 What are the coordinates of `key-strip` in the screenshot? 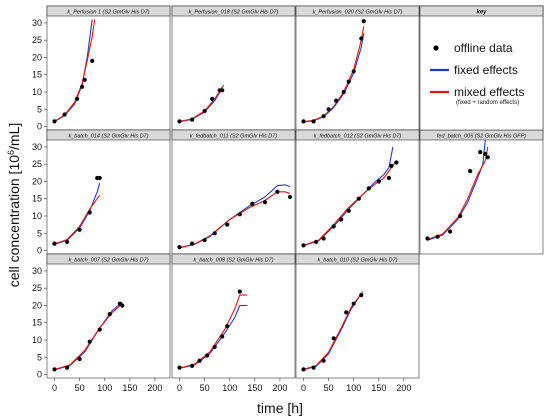 It's located at (481, 11).